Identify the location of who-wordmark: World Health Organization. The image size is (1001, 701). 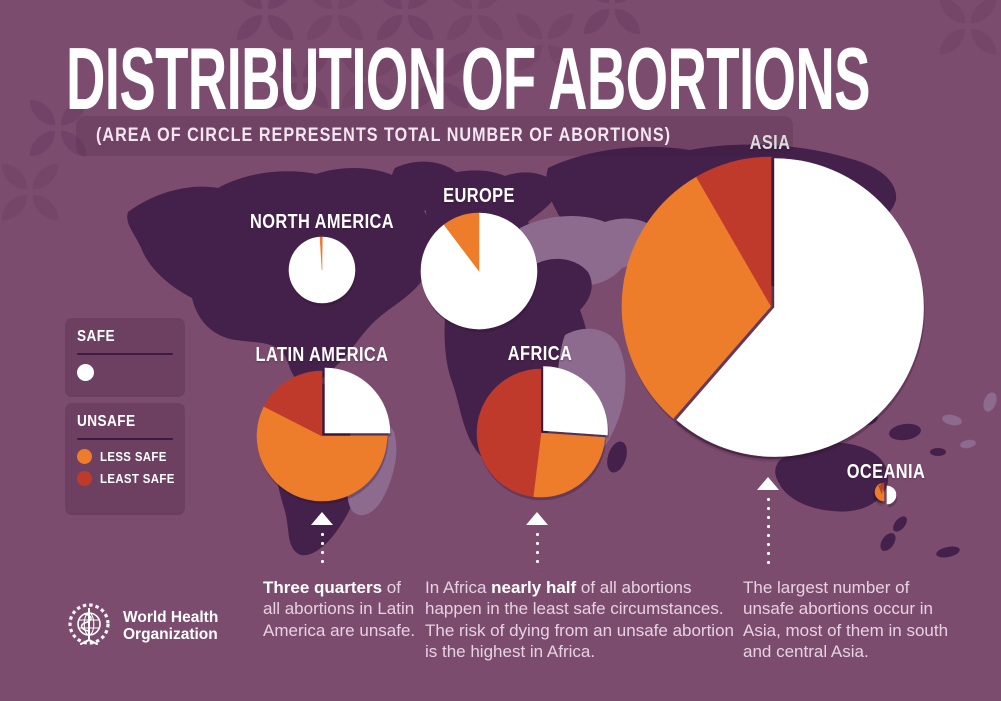
(170, 626).